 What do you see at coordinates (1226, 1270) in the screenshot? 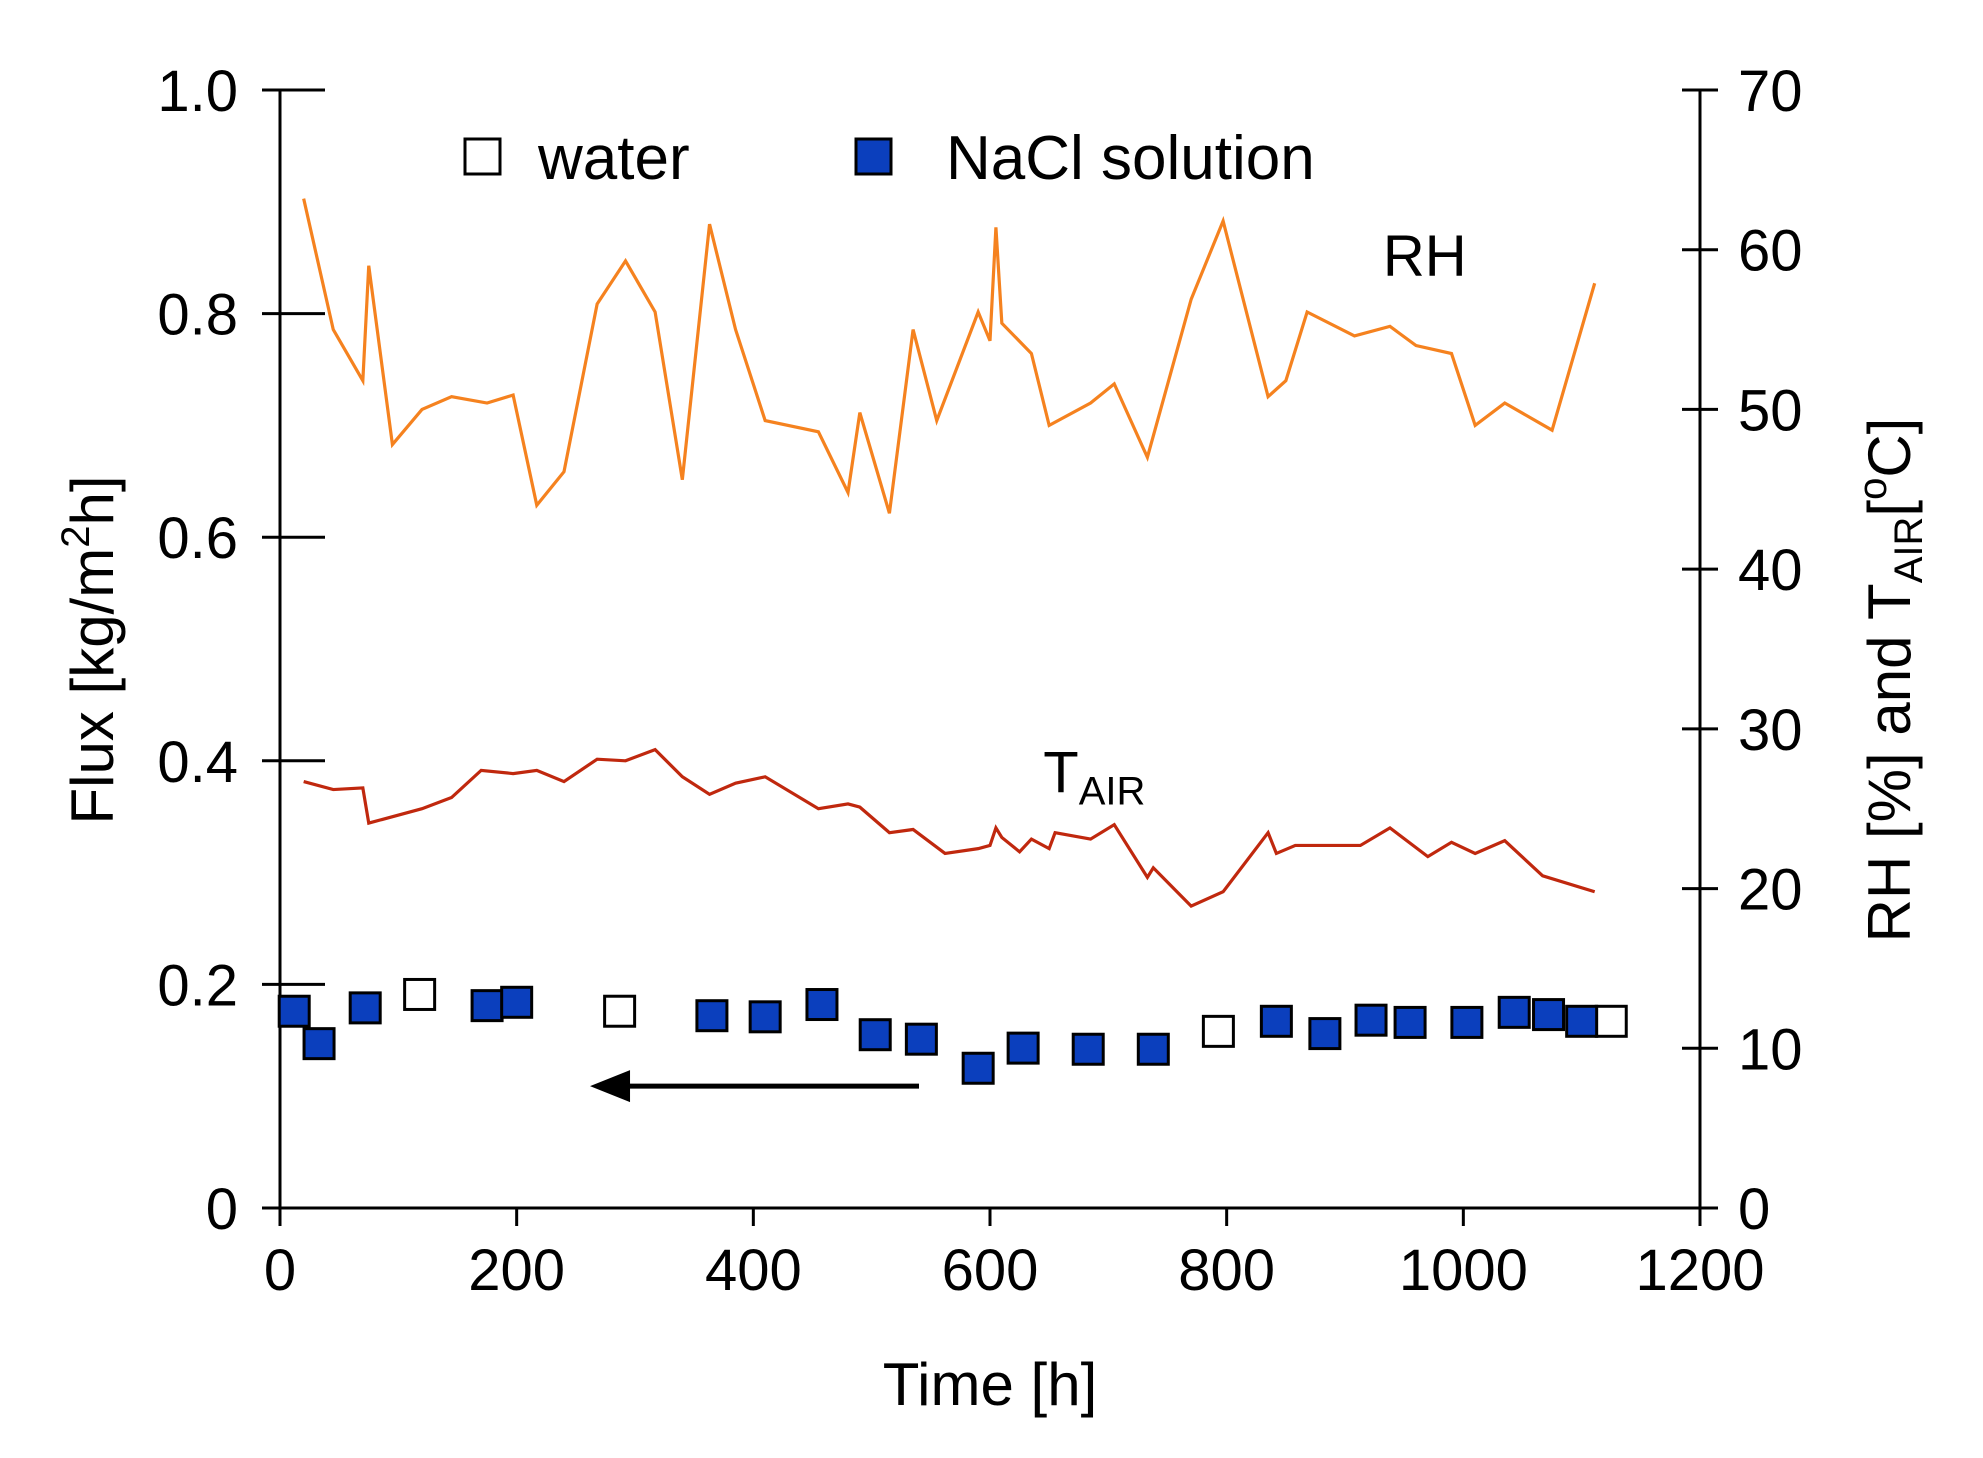
I see `x-tick-label: 800` at bounding box center [1226, 1270].